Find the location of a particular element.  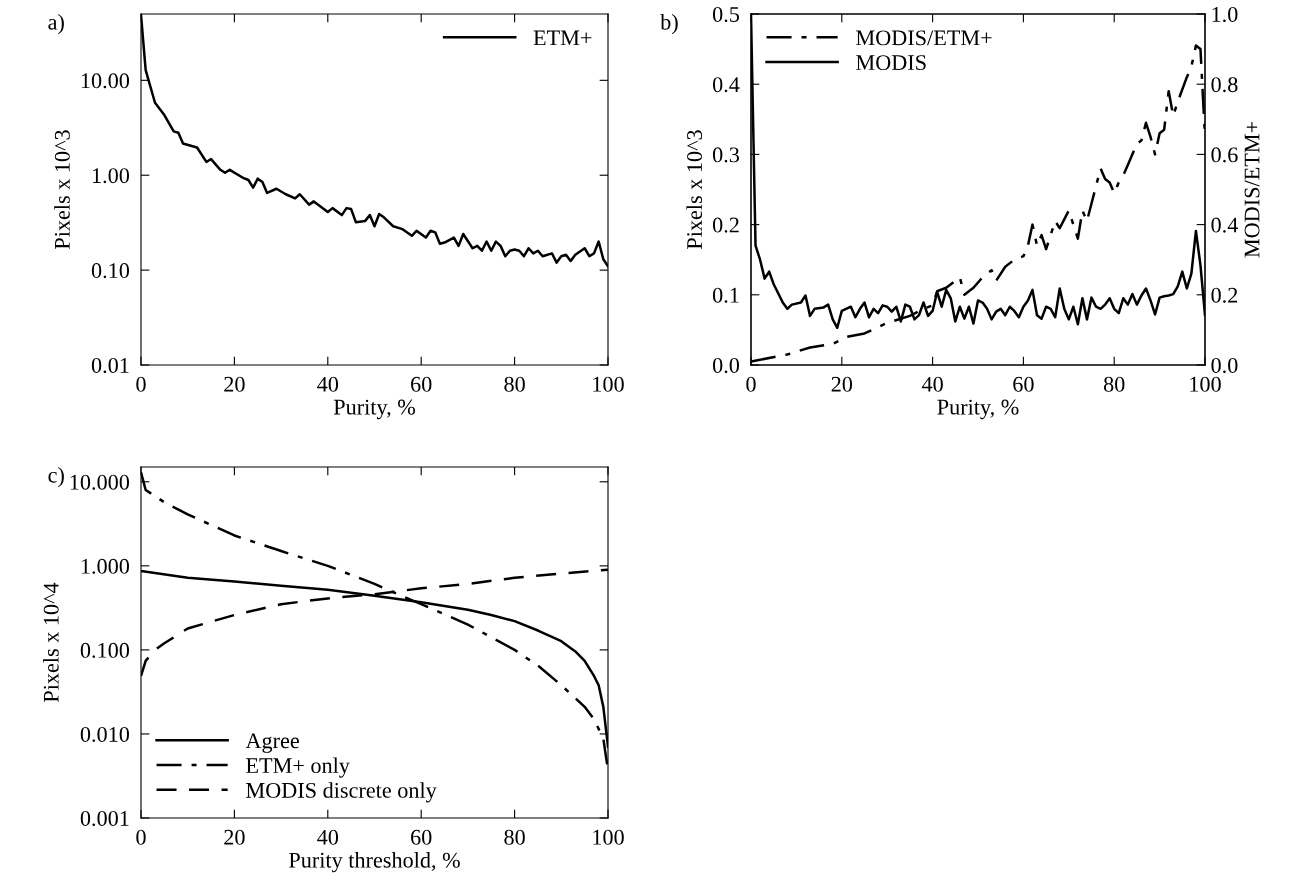

legend-label: ETM+ is located at coordinates (562, 38).